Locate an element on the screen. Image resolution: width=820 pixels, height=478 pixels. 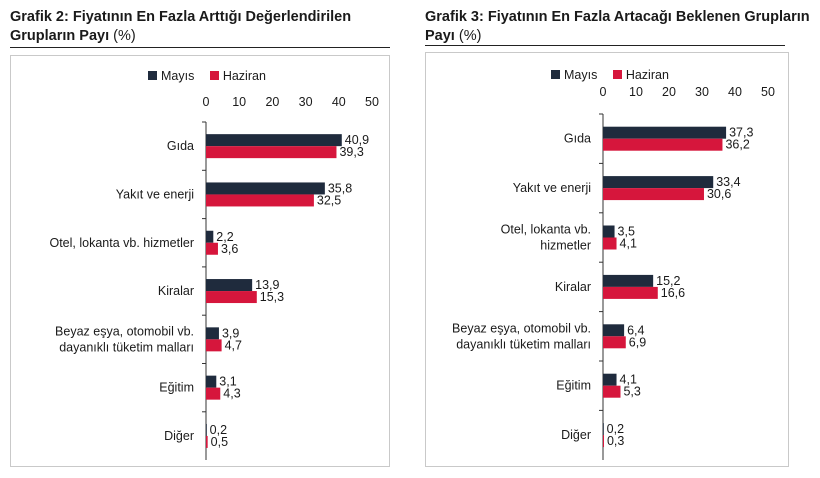
data-label-mayis: 4,1 is located at coordinates (628, 380).